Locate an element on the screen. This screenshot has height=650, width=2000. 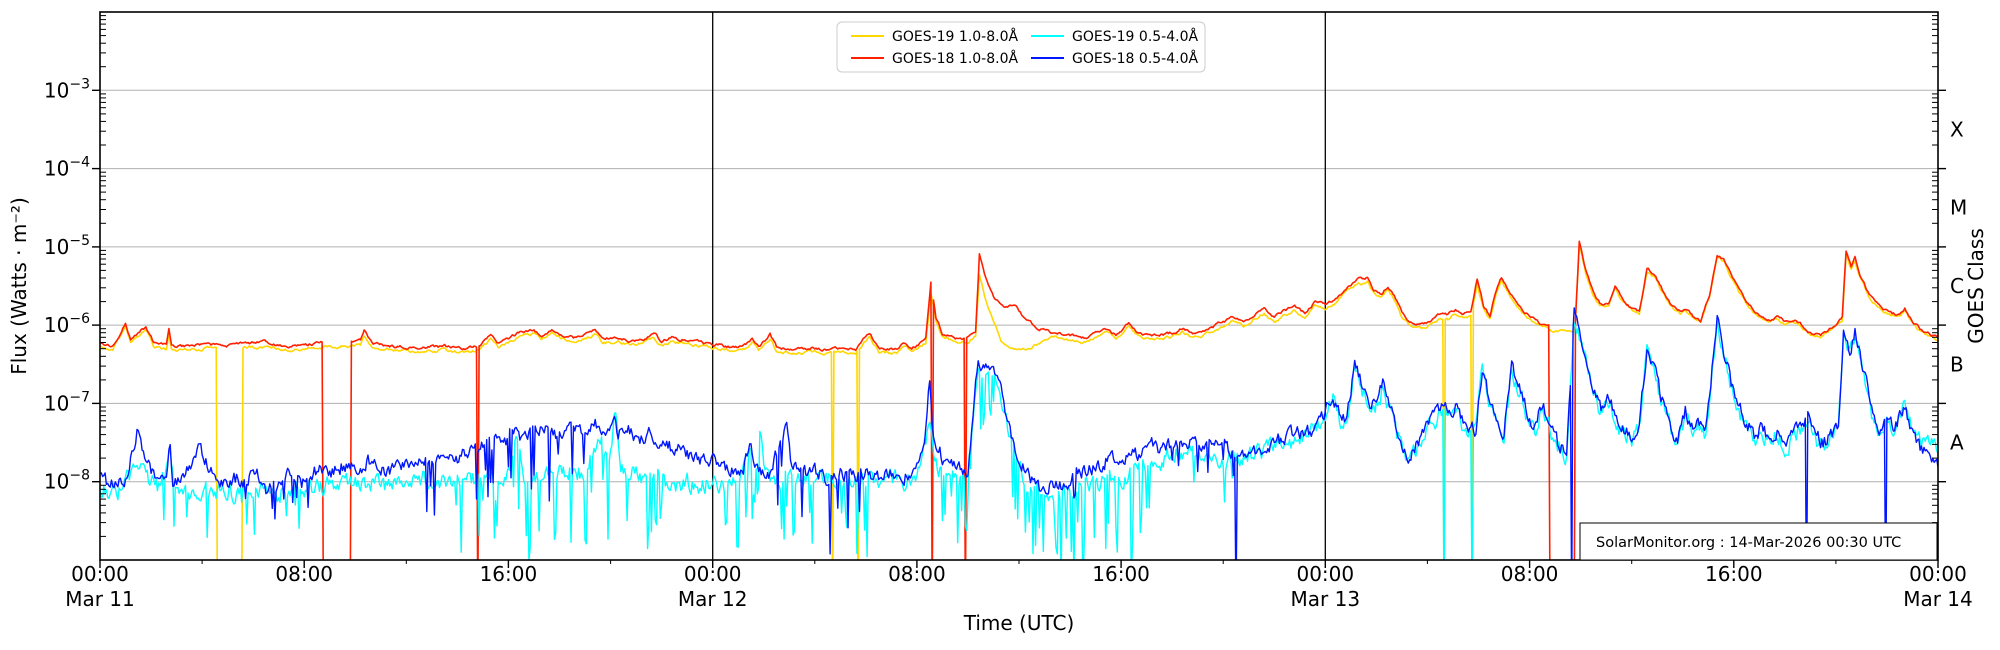
annotation-text: SolarMonitor.org : 14-Mar-2026 00:30 UTC is located at coordinates (1748, 543).